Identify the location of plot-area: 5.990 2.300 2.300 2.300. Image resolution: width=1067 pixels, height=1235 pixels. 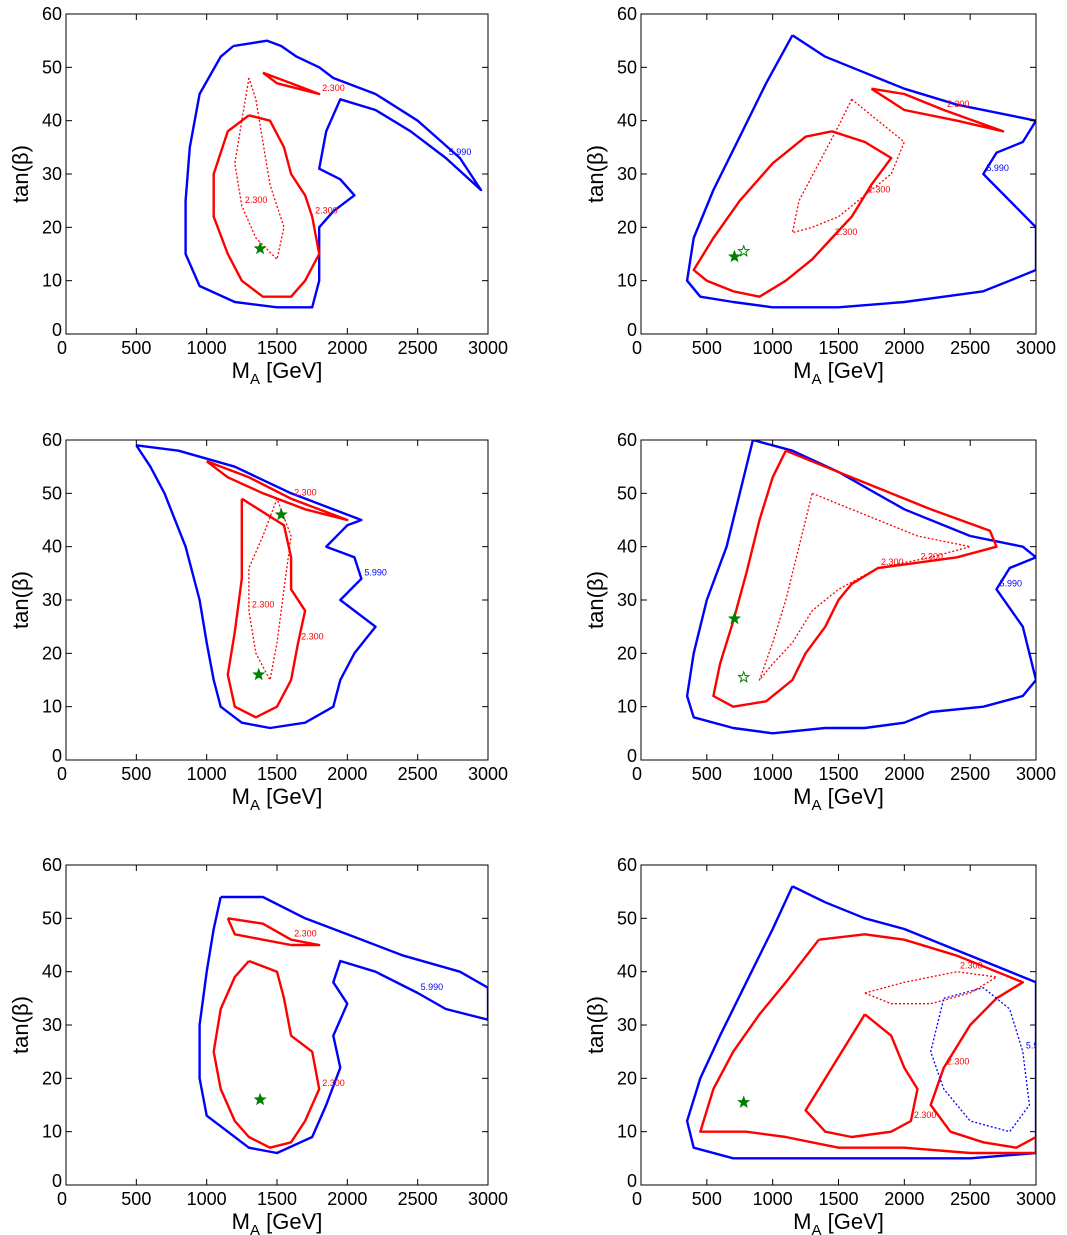
(333, 174).